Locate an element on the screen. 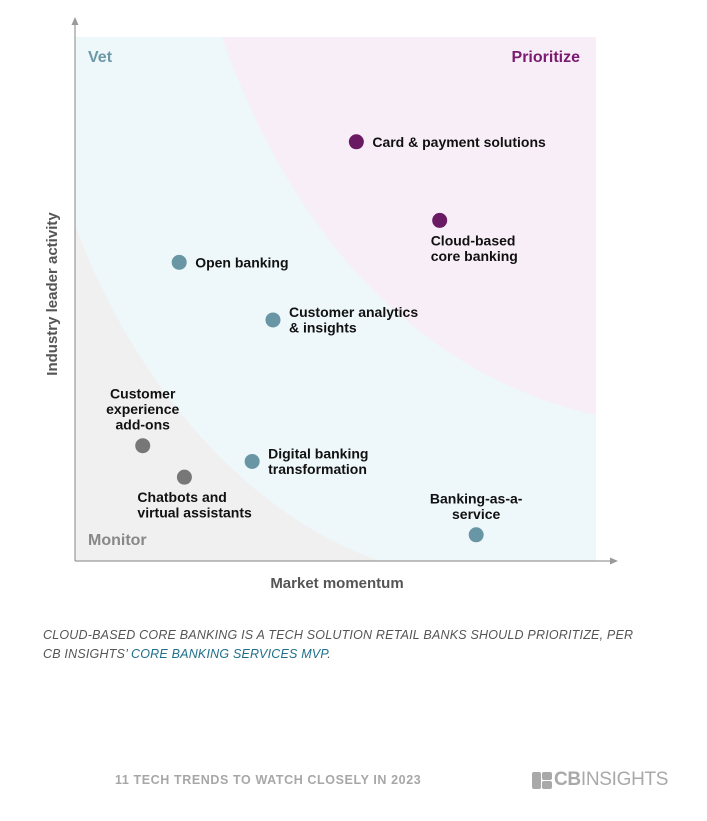 This screenshot has height=821, width=707. logo-text-bold: CB is located at coordinates (567, 779).